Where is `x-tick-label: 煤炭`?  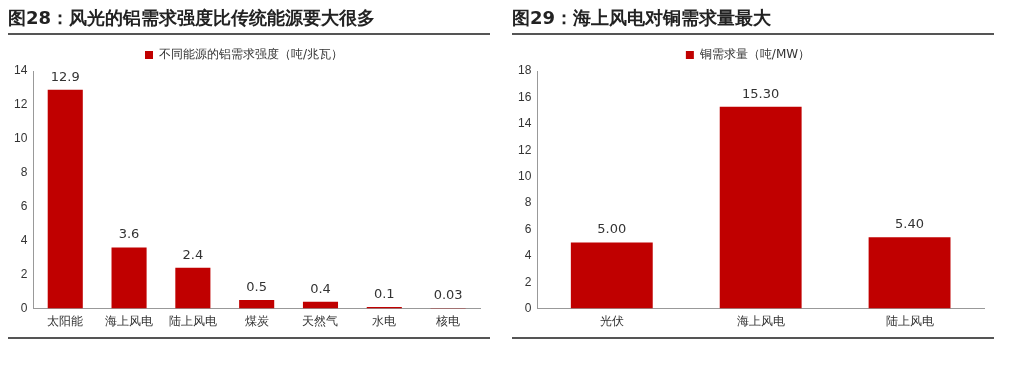
x-tick-label: 煤炭 is located at coordinates (256, 321).